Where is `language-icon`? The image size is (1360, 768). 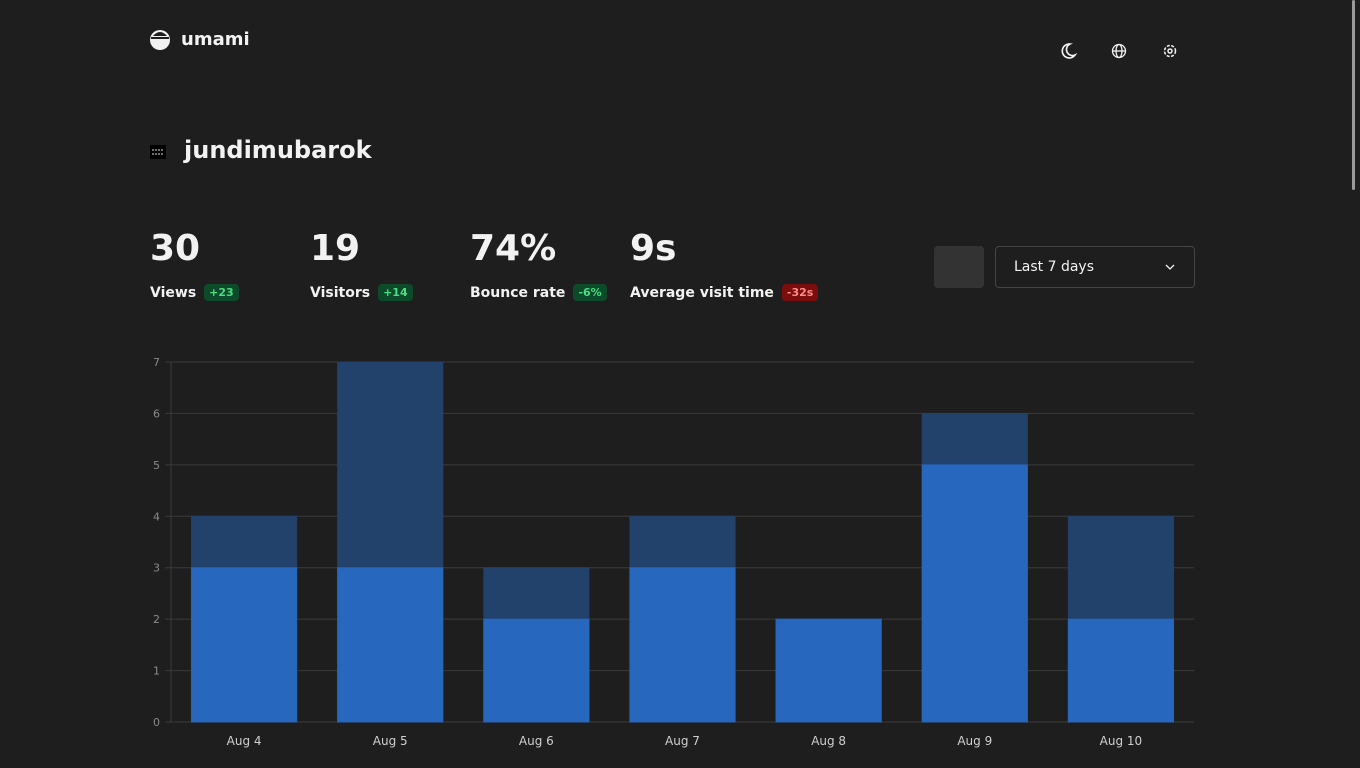 language-icon is located at coordinates (1119, 51).